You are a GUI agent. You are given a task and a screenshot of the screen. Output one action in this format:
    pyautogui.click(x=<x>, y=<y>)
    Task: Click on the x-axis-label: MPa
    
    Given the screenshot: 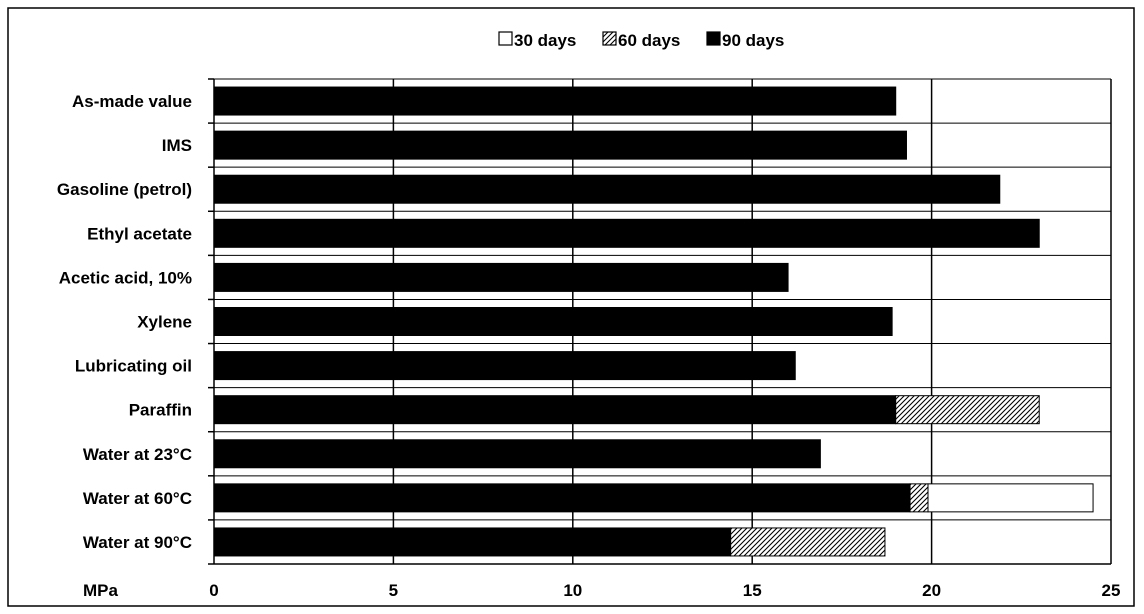 What is the action you would take?
    pyautogui.click(x=101, y=590)
    